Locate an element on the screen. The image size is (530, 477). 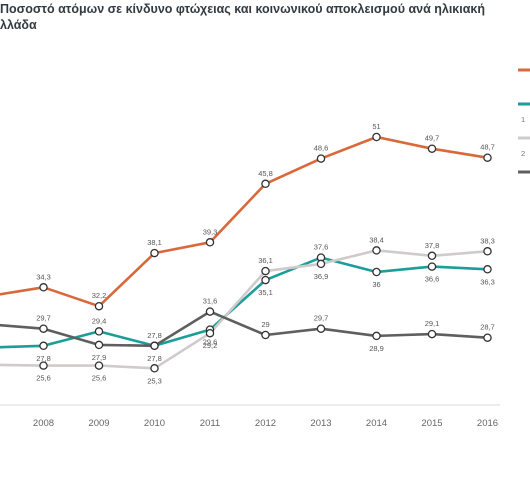
data-label: 29,4 is located at coordinates (99, 320).